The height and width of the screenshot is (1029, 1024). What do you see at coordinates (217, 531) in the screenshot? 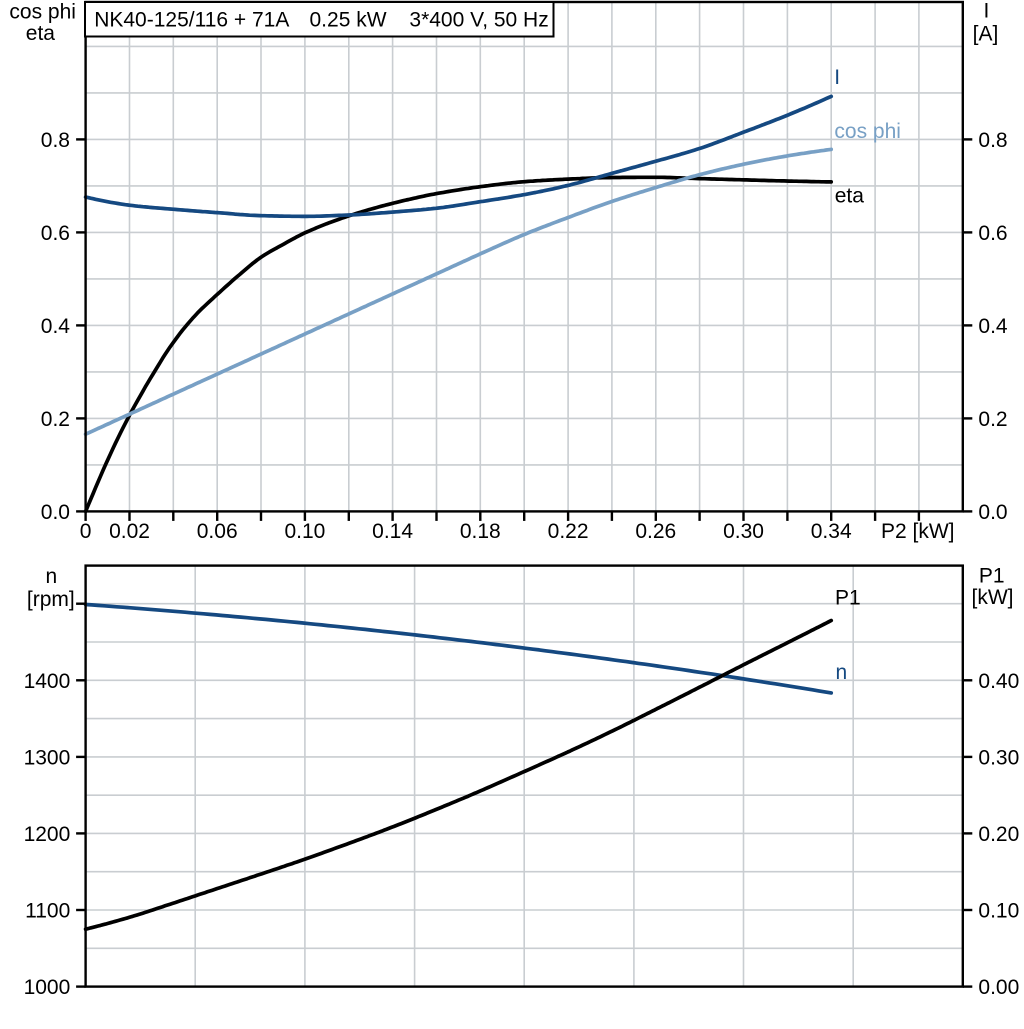
I see `svg-text: 0.06` at bounding box center [217, 531].